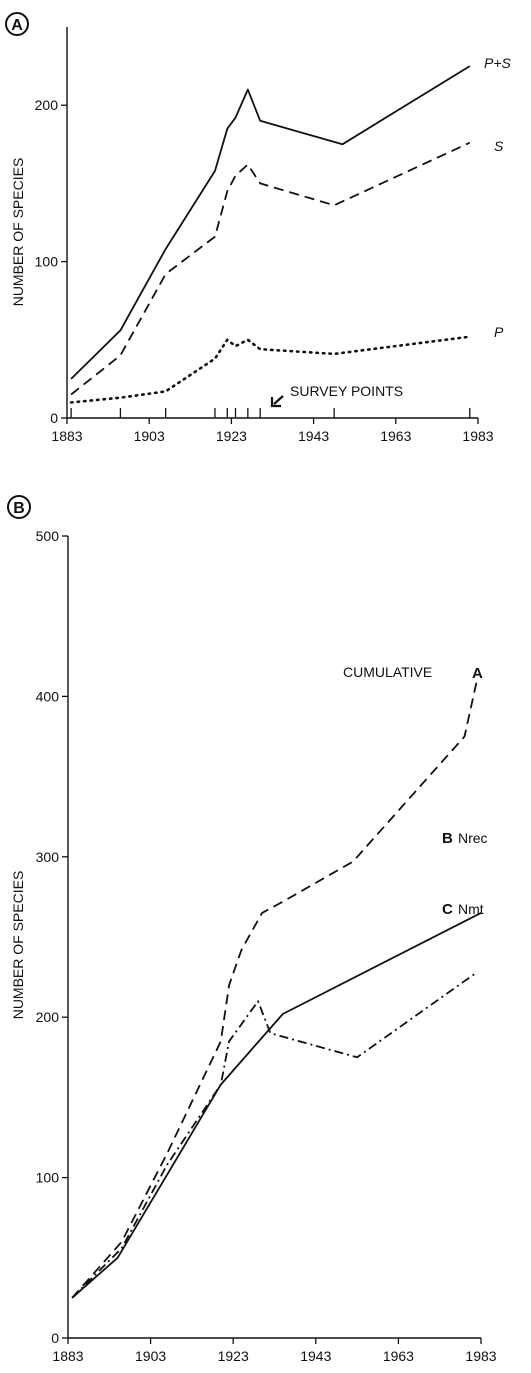 The image size is (531, 1373). What do you see at coordinates (270, 369) in the screenshot?
I see `series-line-p` at bounding box center [270, 369].